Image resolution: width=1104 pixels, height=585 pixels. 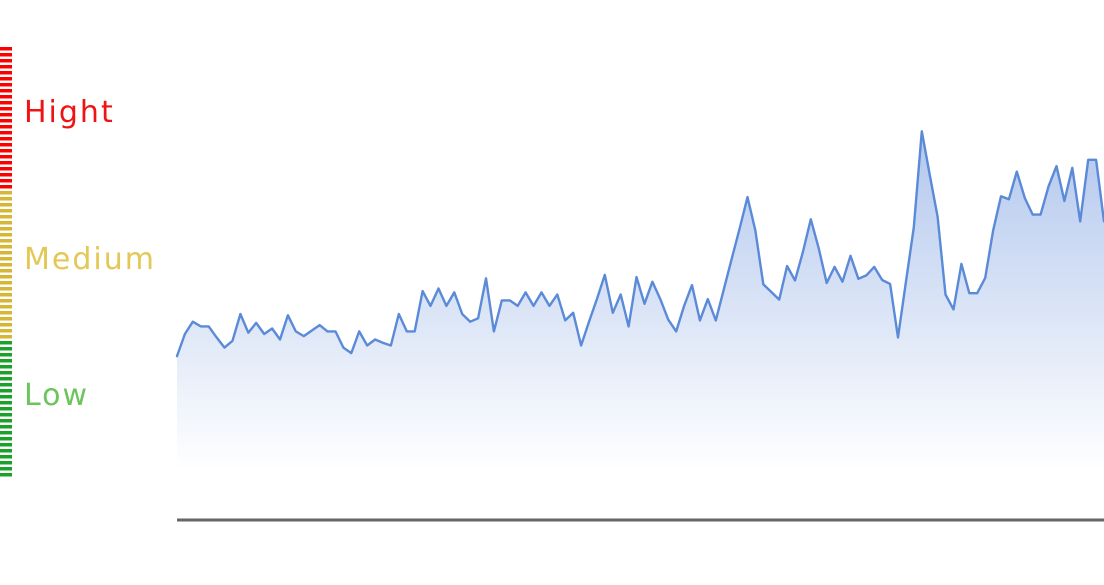 What do you see at coordinates (6, 262) in the screenshot?
I see `level-color-scale` at bounding box center [6, 262].